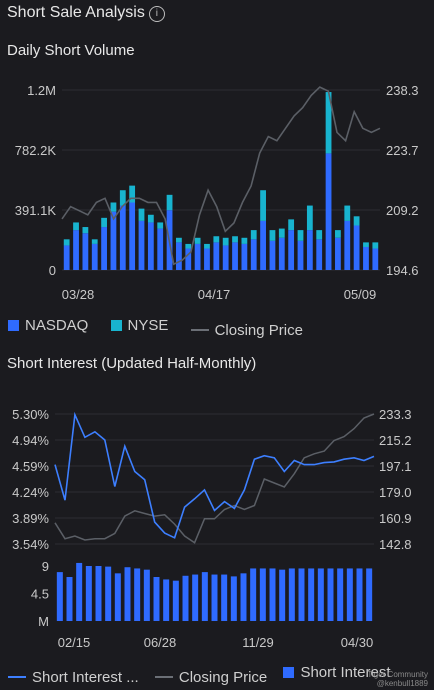 This screenshot has height=690, width=434. What do you see at coordinates (258, 642) in the screenshot?
I see `x-tick-label: 11/29` at bounding box center [258, 642].